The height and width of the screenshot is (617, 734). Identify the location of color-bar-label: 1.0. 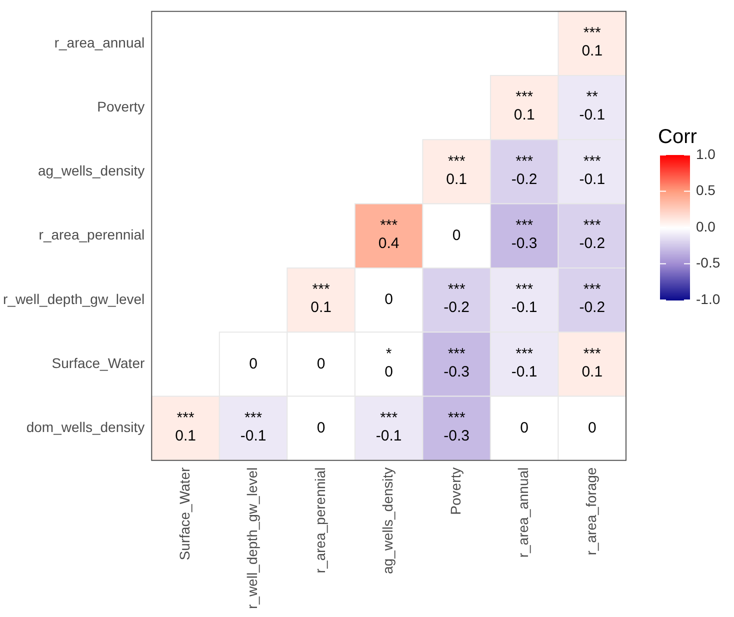
(706, 154).